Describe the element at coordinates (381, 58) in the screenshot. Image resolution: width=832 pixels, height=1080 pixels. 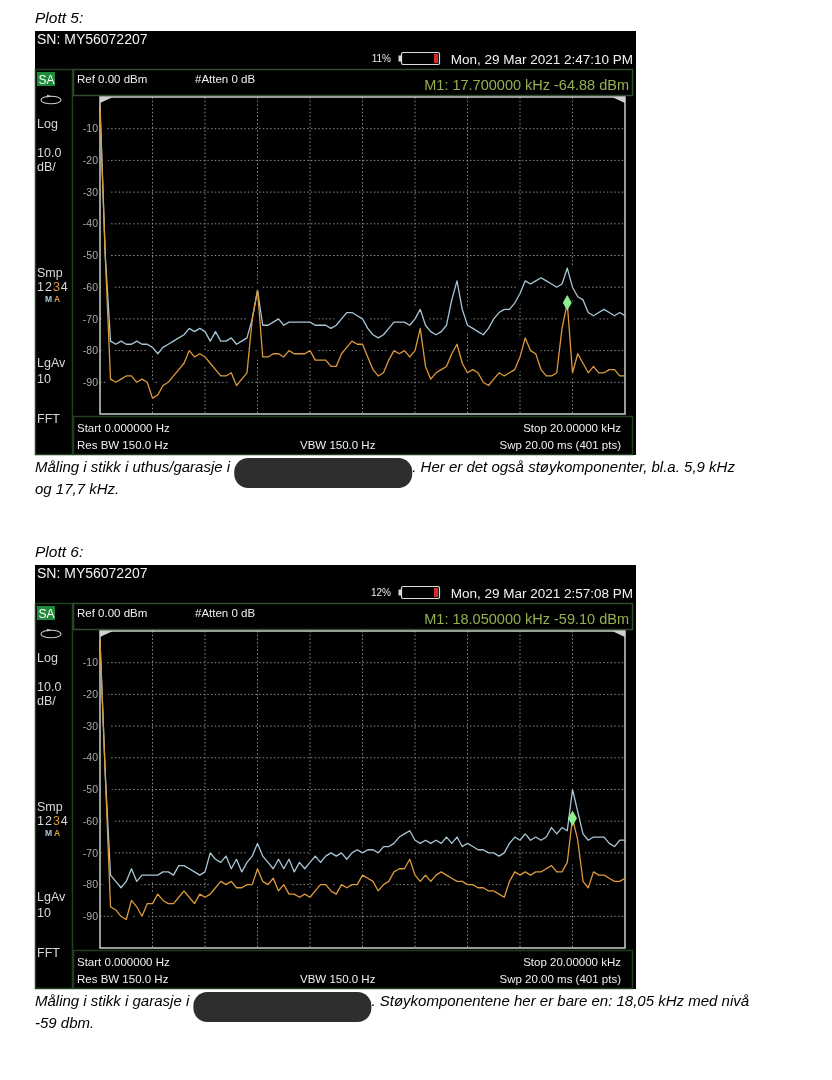
I see `text: 11%` at that location.